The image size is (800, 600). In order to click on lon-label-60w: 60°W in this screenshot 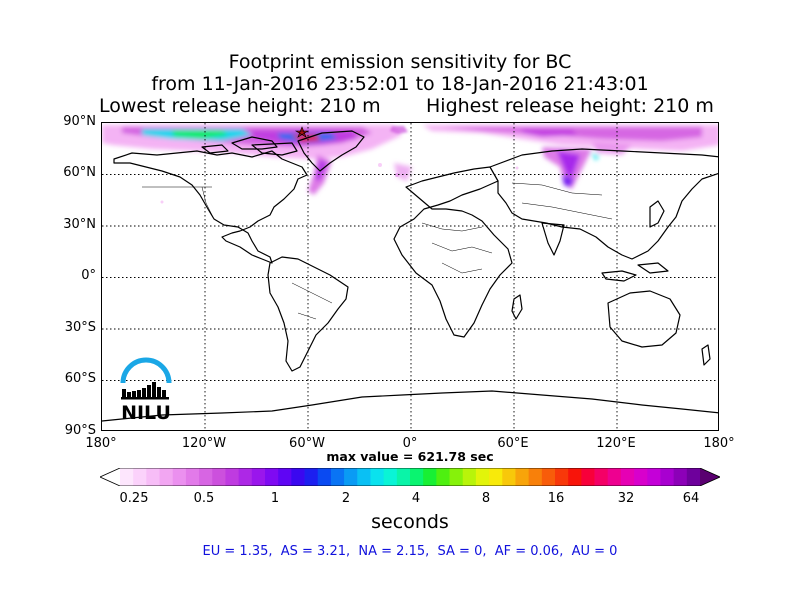, I will do `click(307, 443)`.